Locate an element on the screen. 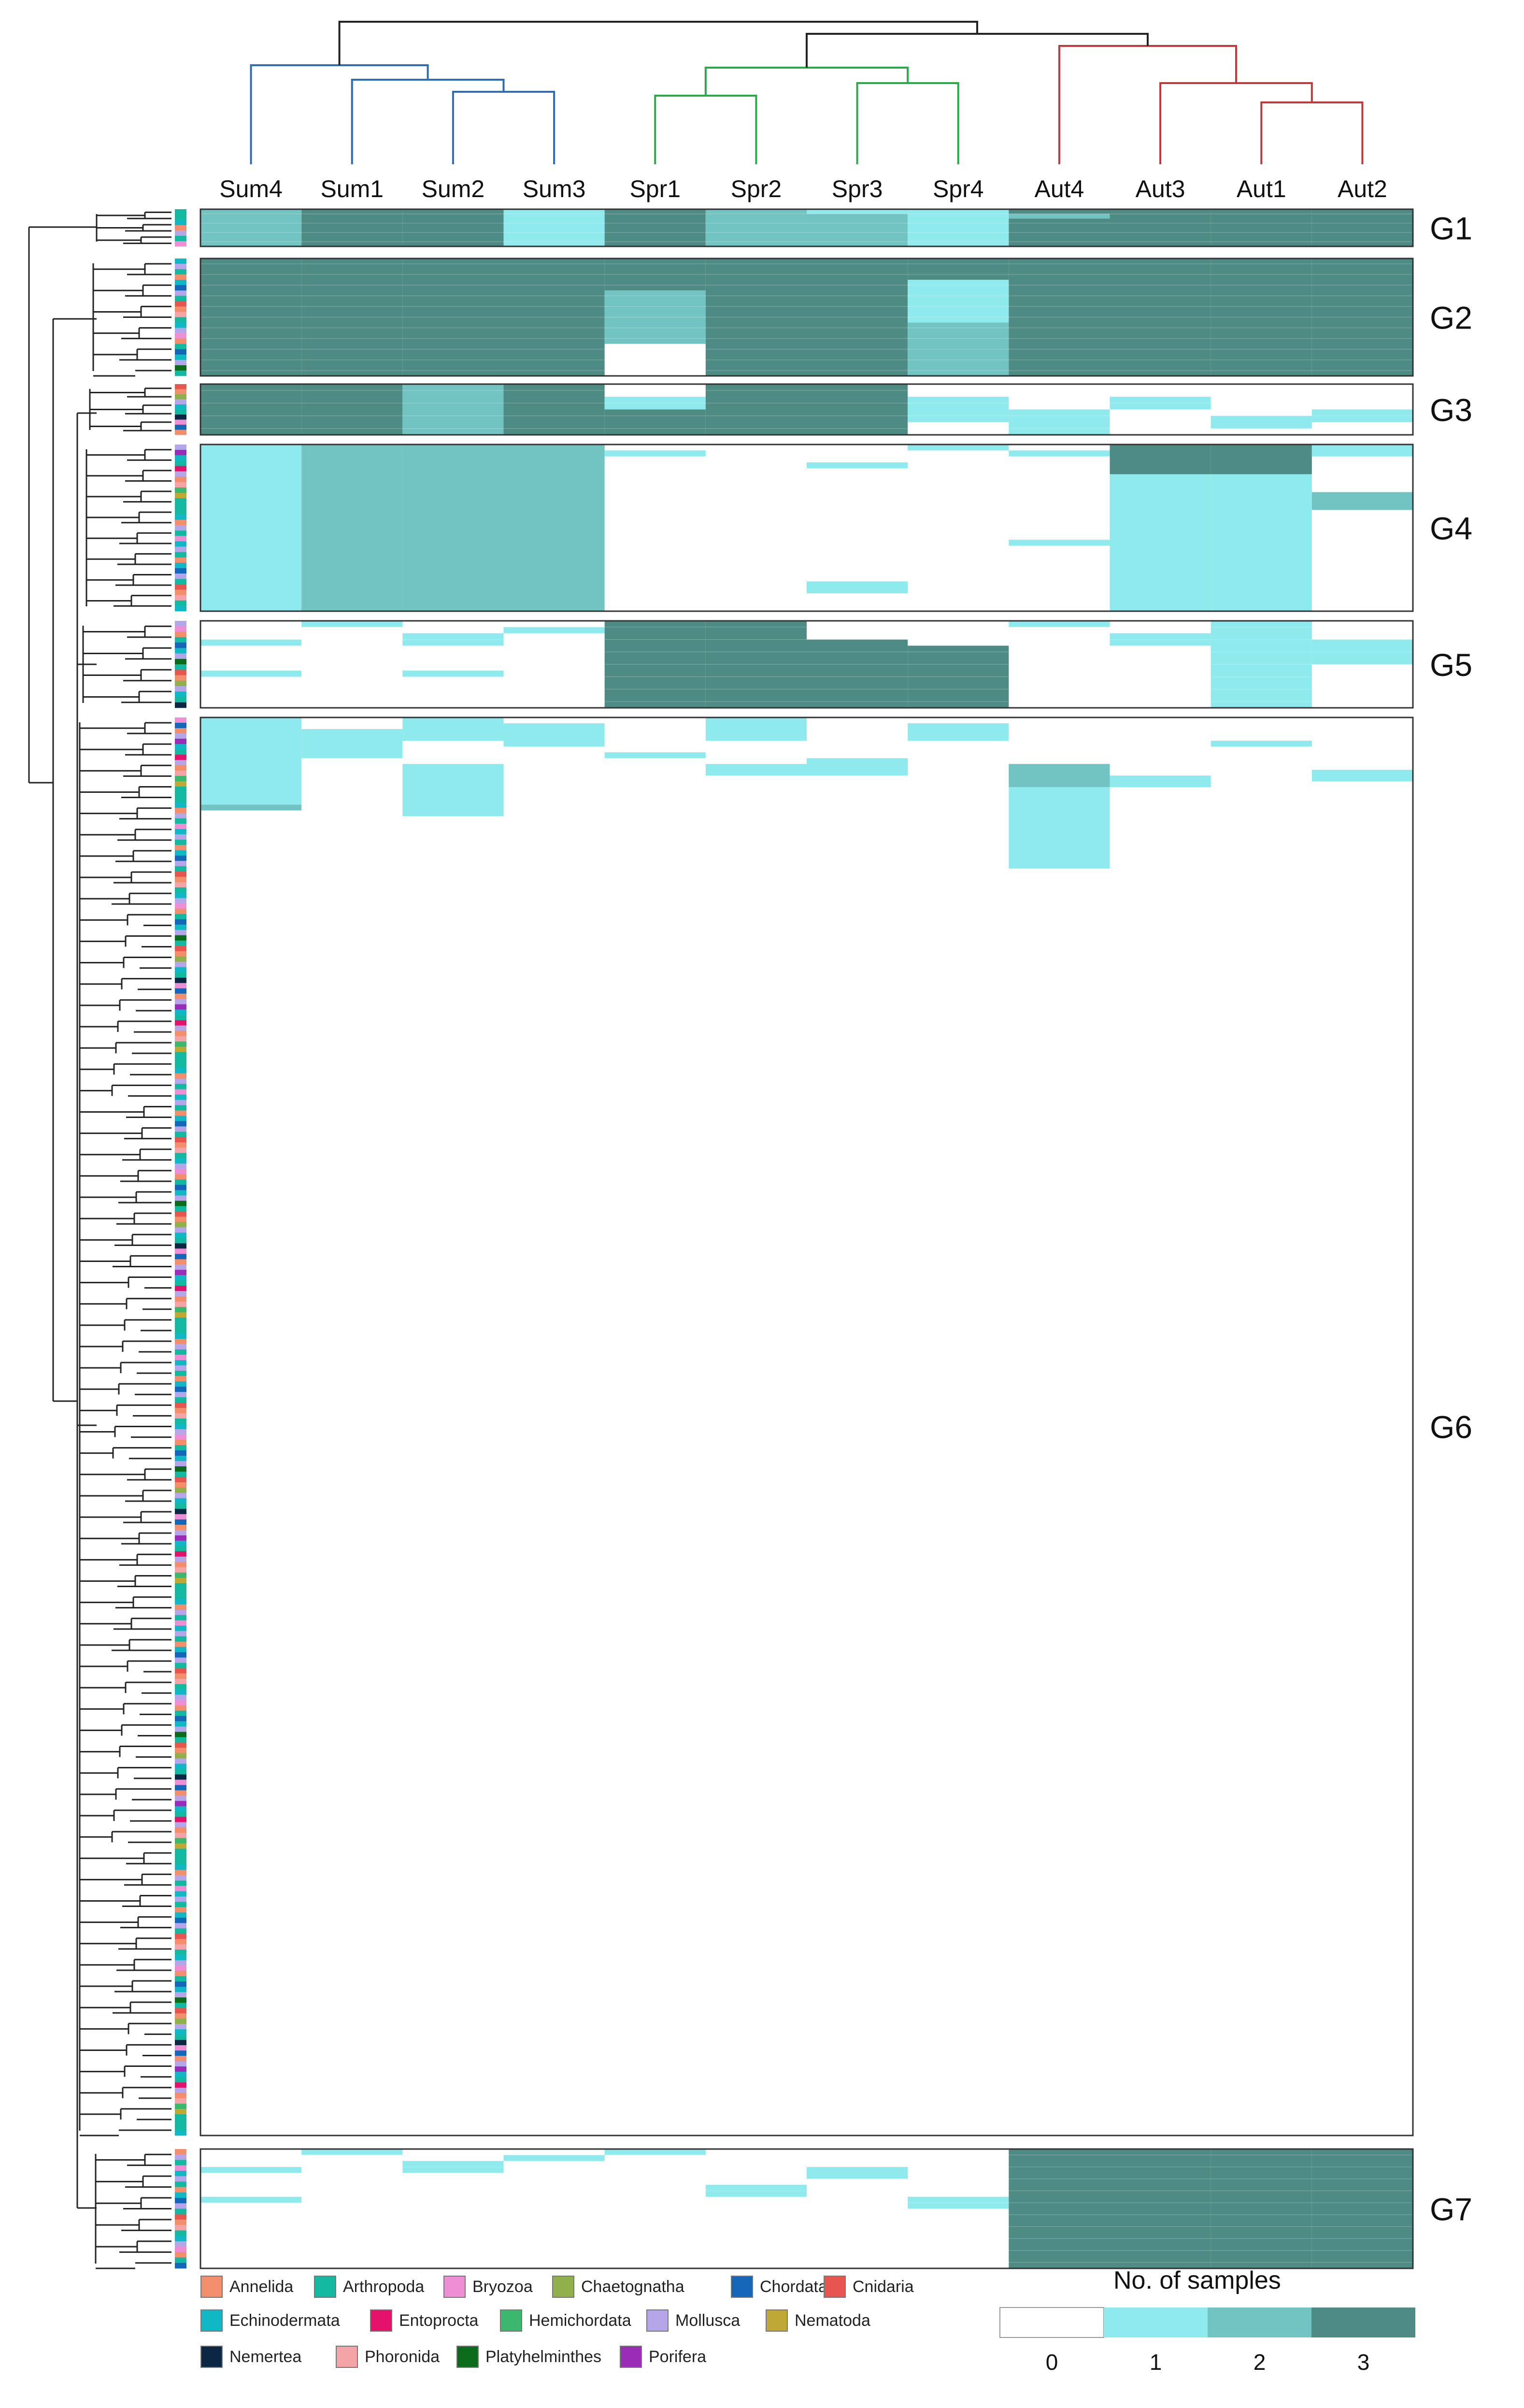  legend-item-porifera: Porifera is located at coordinates (663, 2357).